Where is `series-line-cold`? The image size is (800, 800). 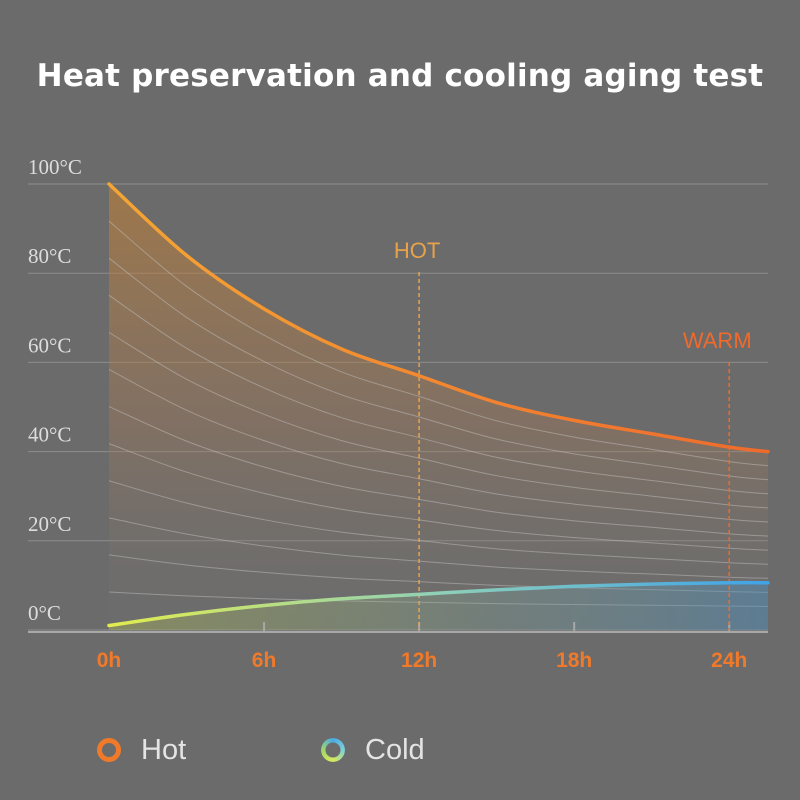 series-line-cold is located at coordinates (438, 604).